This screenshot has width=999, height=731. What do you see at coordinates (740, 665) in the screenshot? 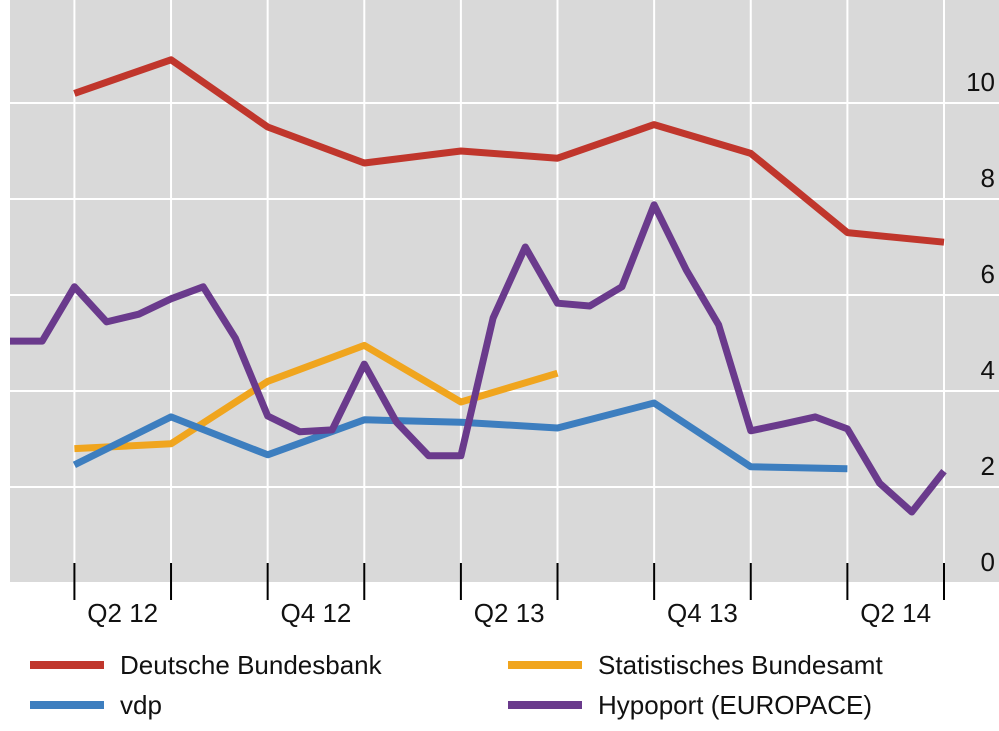
I see `legend-label: Statistisches Bundesamt` at bounding box center [740, 665].